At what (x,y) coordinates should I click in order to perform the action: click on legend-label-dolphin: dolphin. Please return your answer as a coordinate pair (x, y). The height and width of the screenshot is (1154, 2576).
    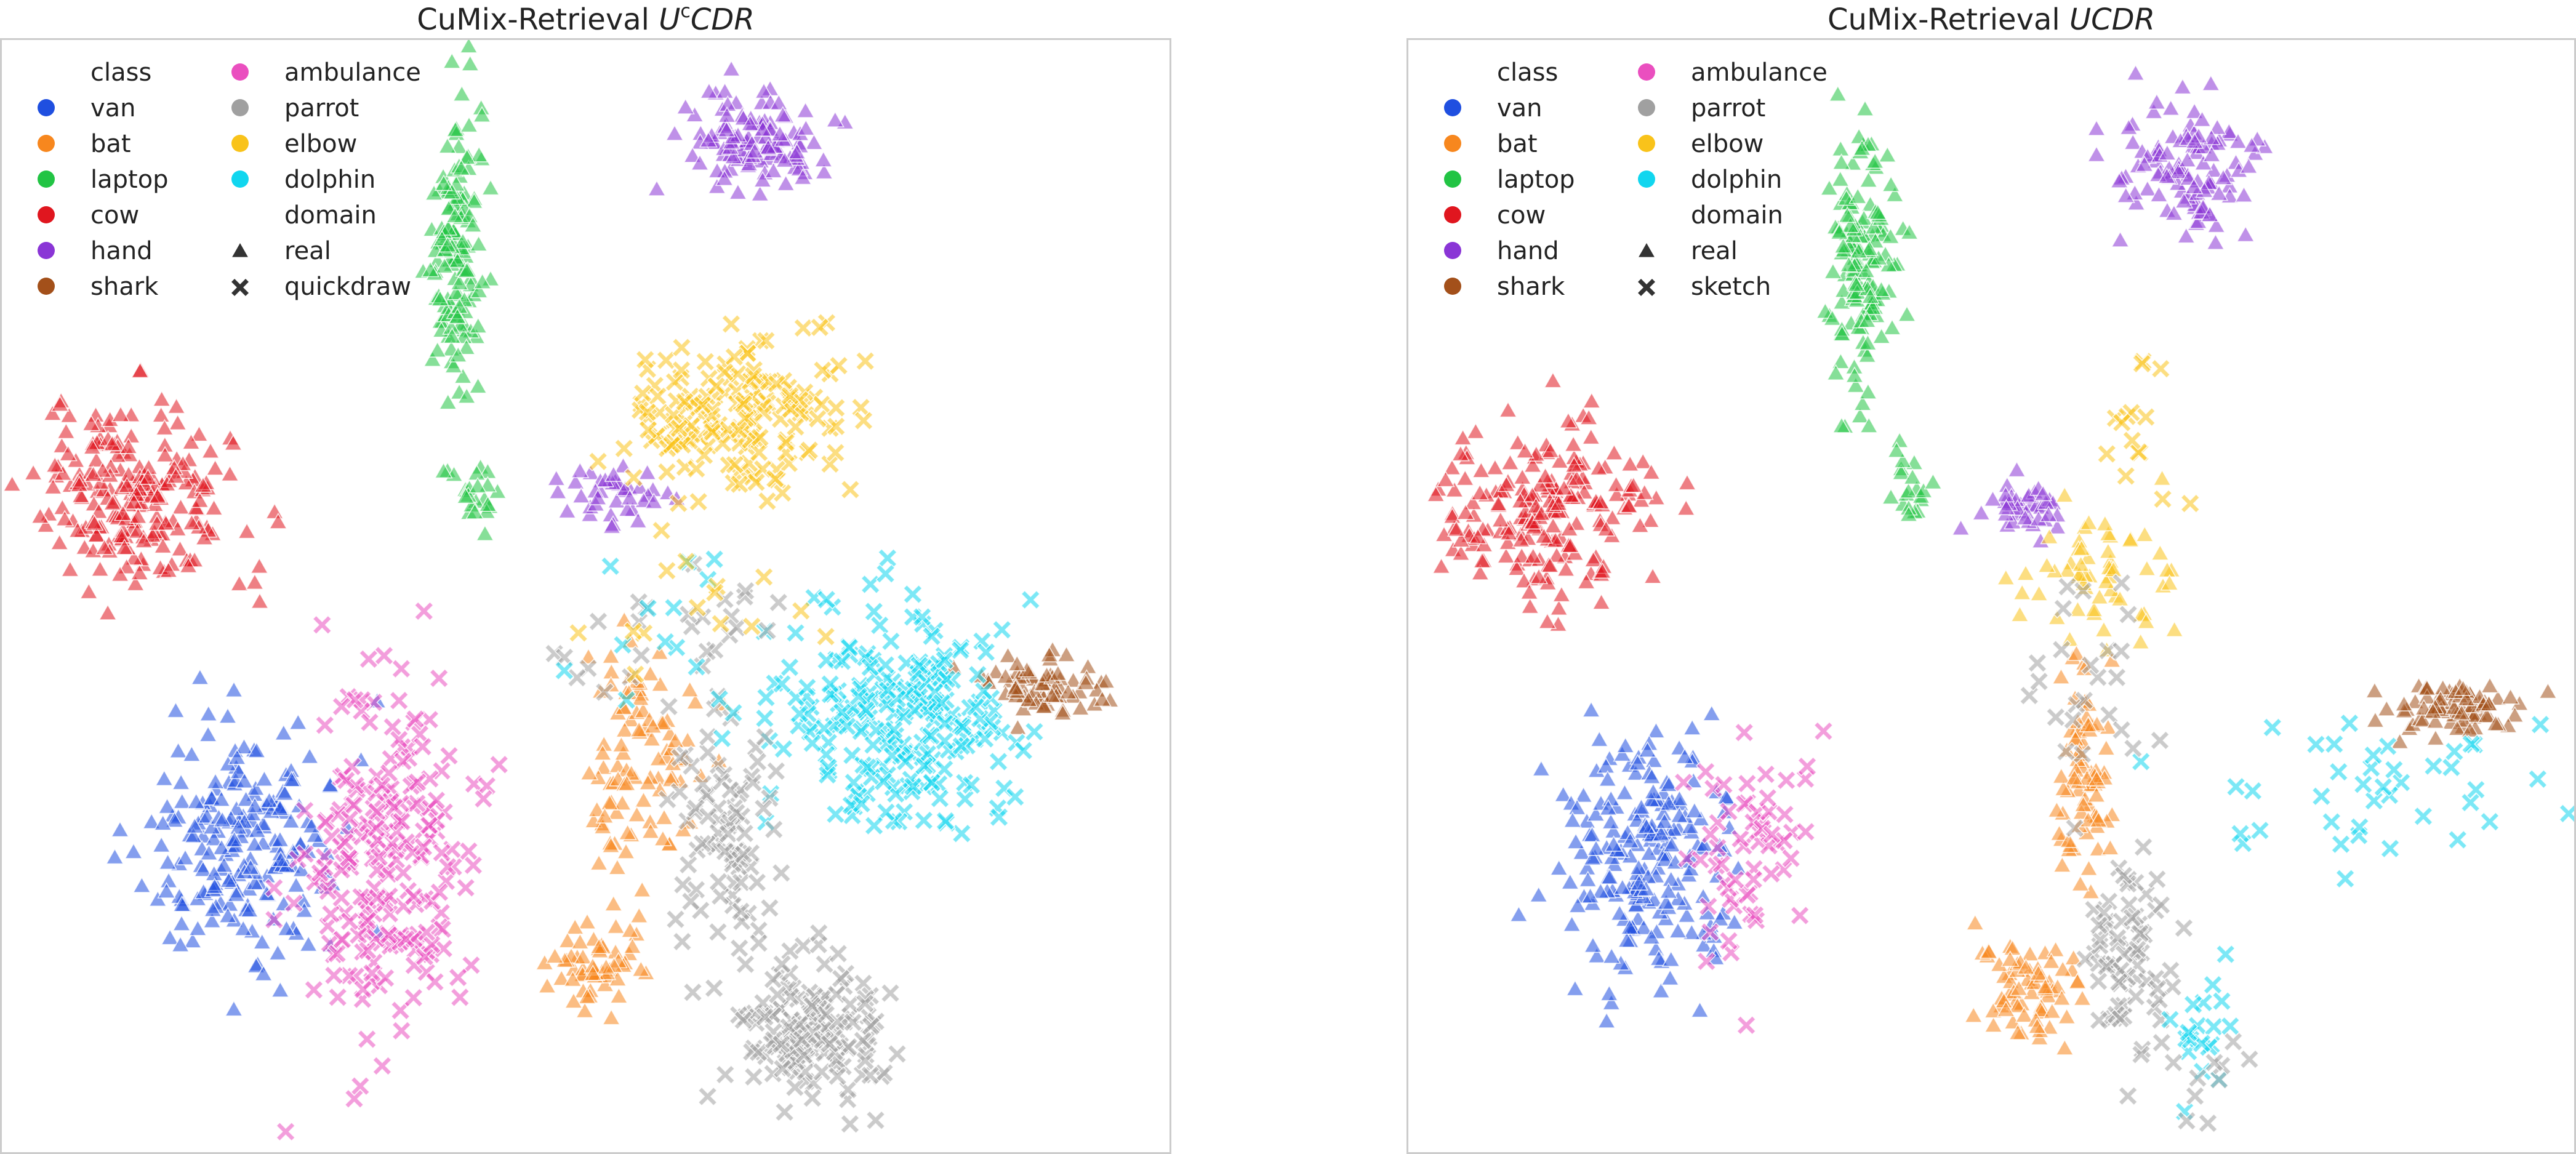
    Looking at the image, I should click on (1736, 180).